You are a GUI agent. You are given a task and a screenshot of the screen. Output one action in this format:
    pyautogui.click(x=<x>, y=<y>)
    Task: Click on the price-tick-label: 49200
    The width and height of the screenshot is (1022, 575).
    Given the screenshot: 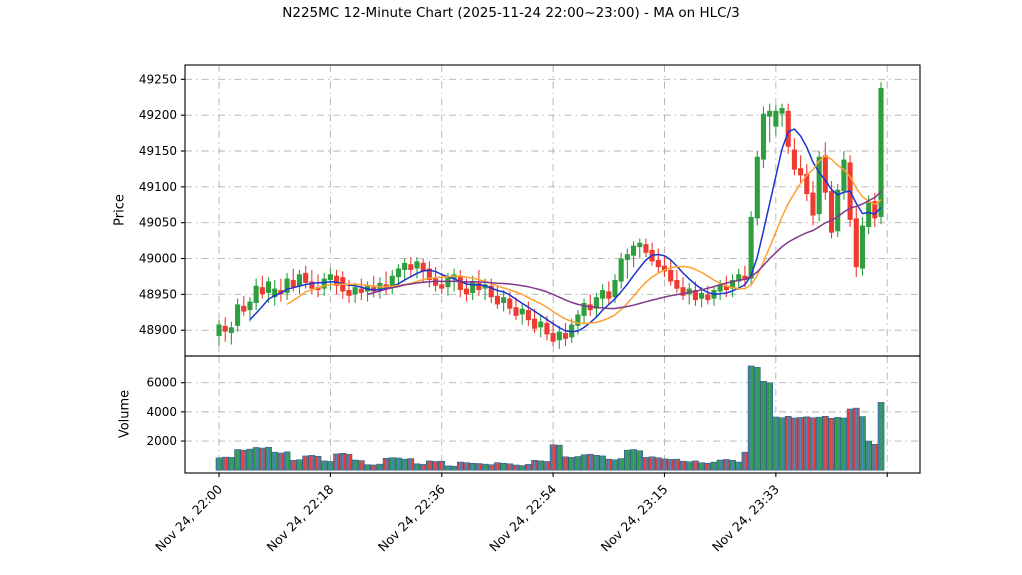 What is the action you would take?
    pyautogui.click(x=158, y=115)
    